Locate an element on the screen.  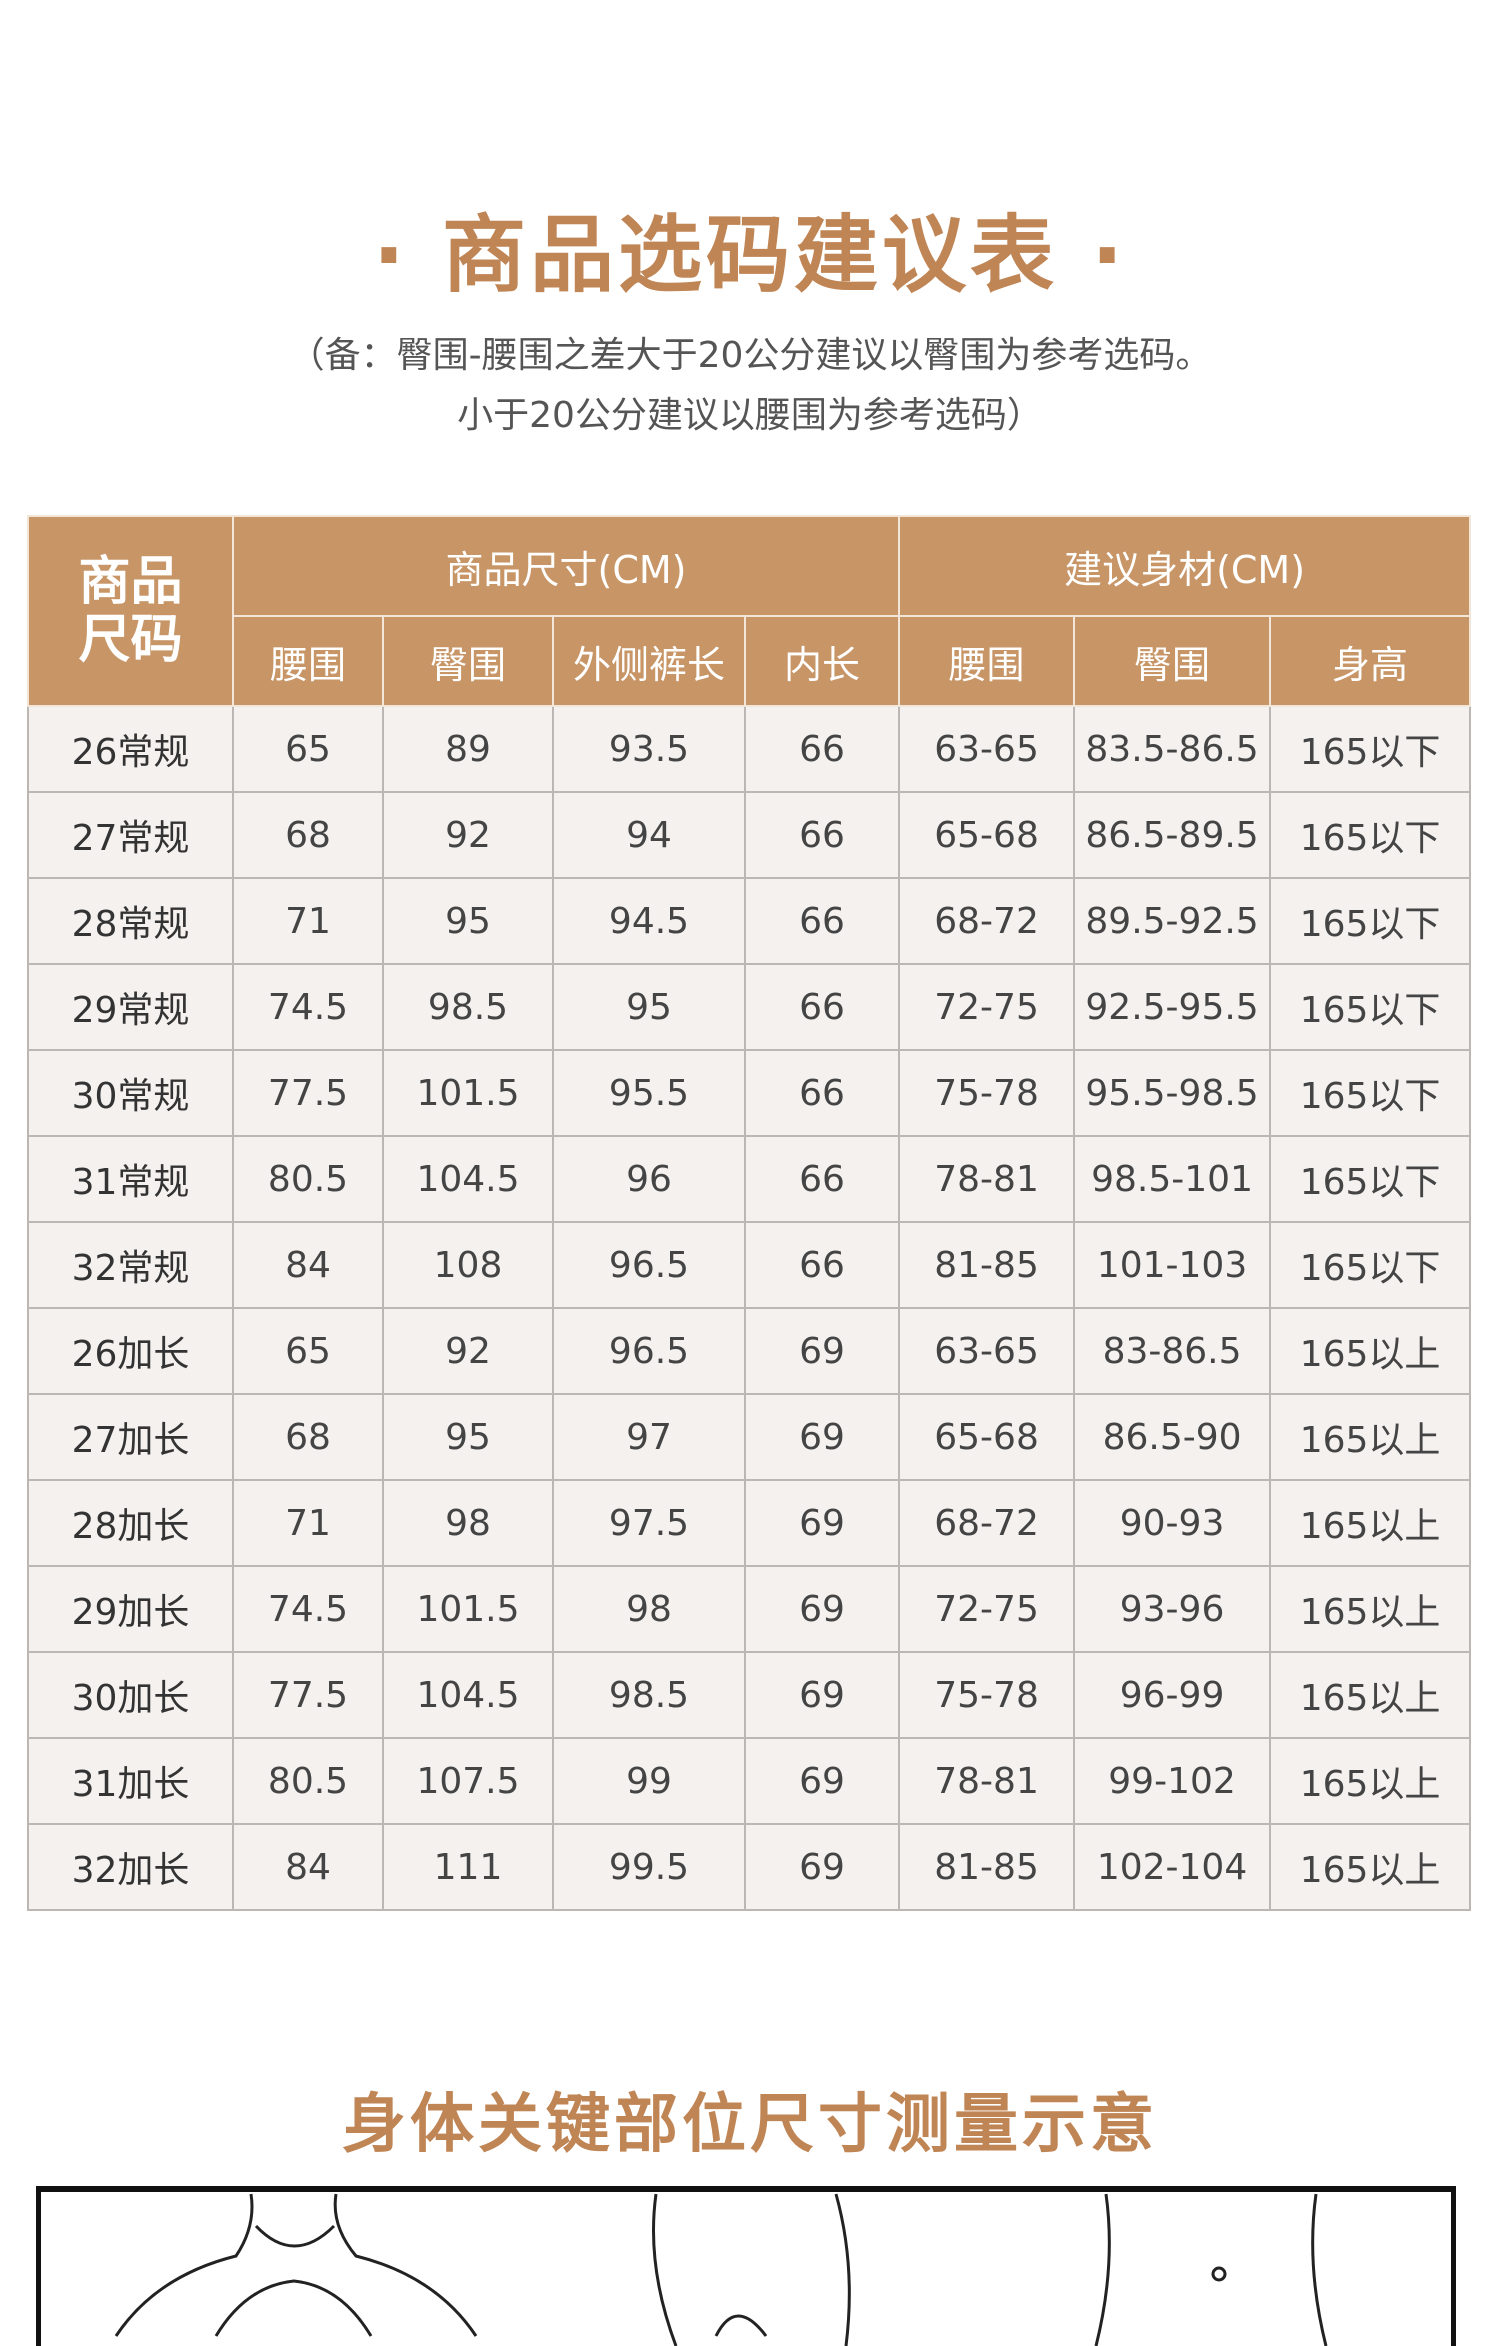
page-title: · 商品选码建议表 · is located at coordinates (750, 255).